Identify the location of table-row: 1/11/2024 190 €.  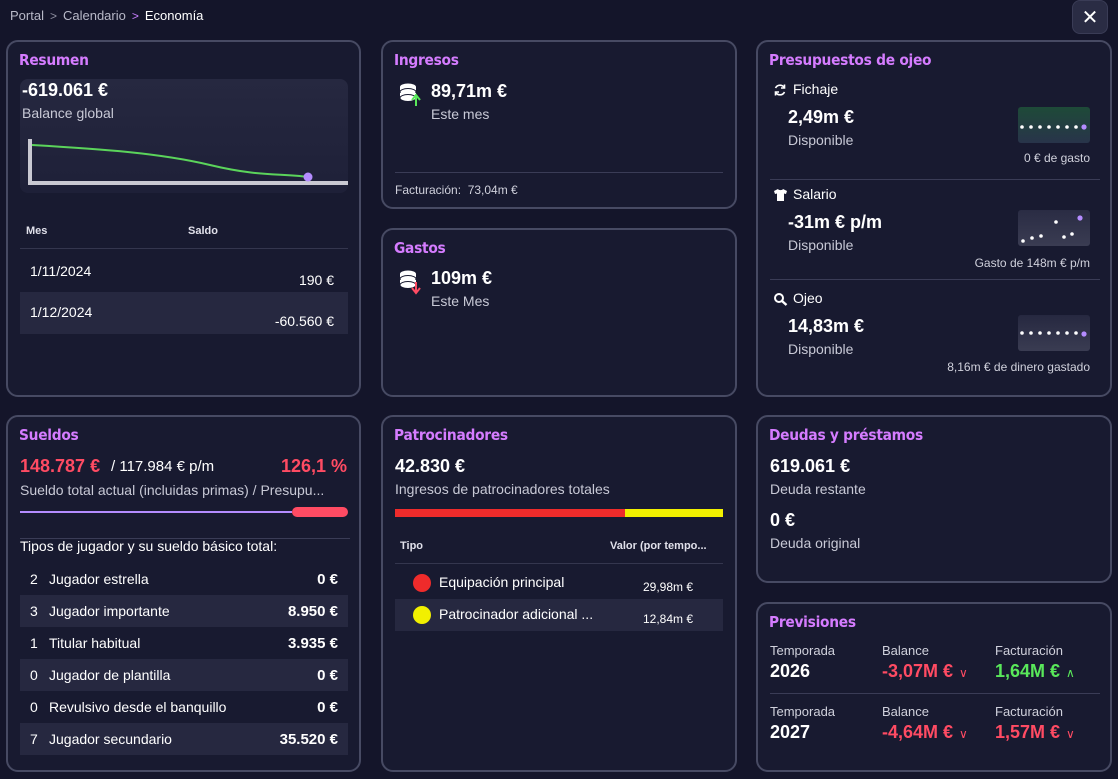
(184, 271).